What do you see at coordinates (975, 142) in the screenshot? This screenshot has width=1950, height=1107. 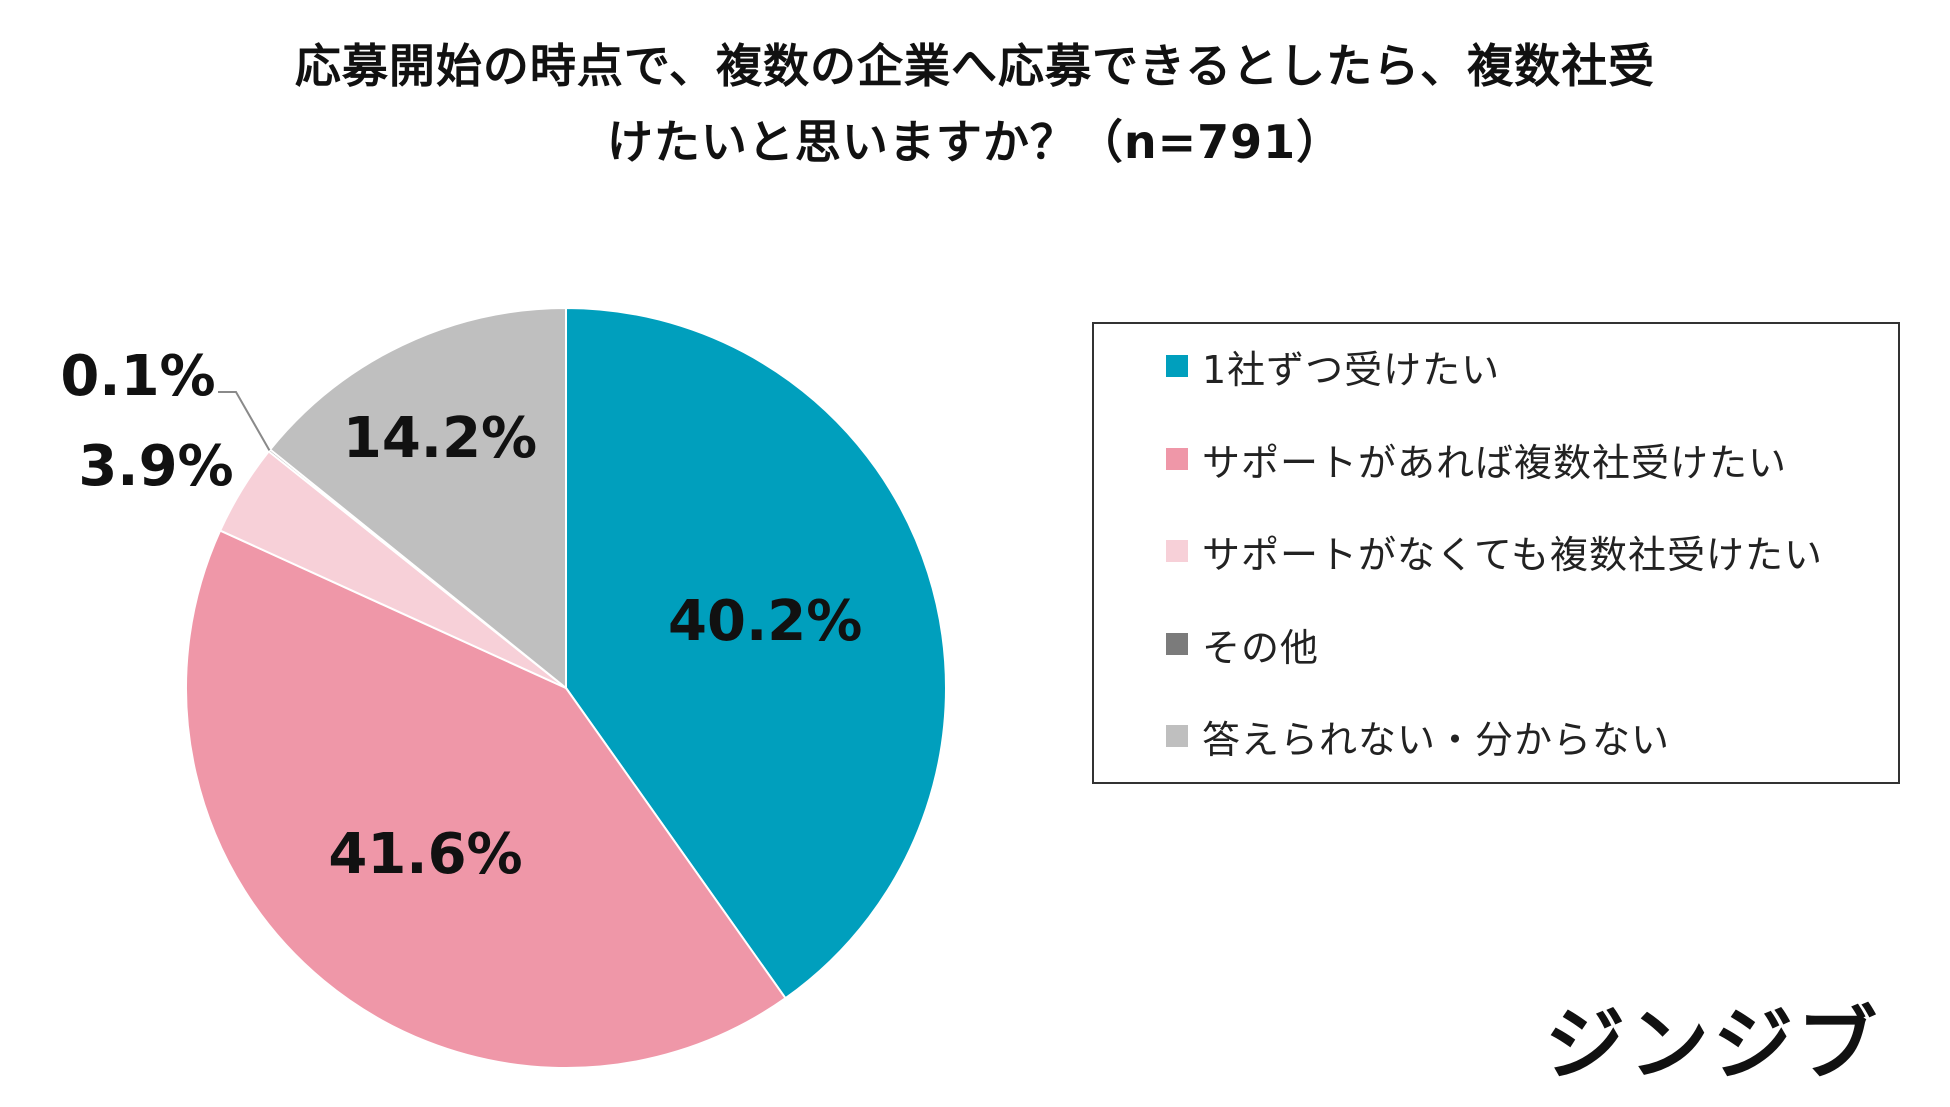 I see `chart-title-line-2: けたいと思いますか？（n=791）` at bounding box center [975, 142].